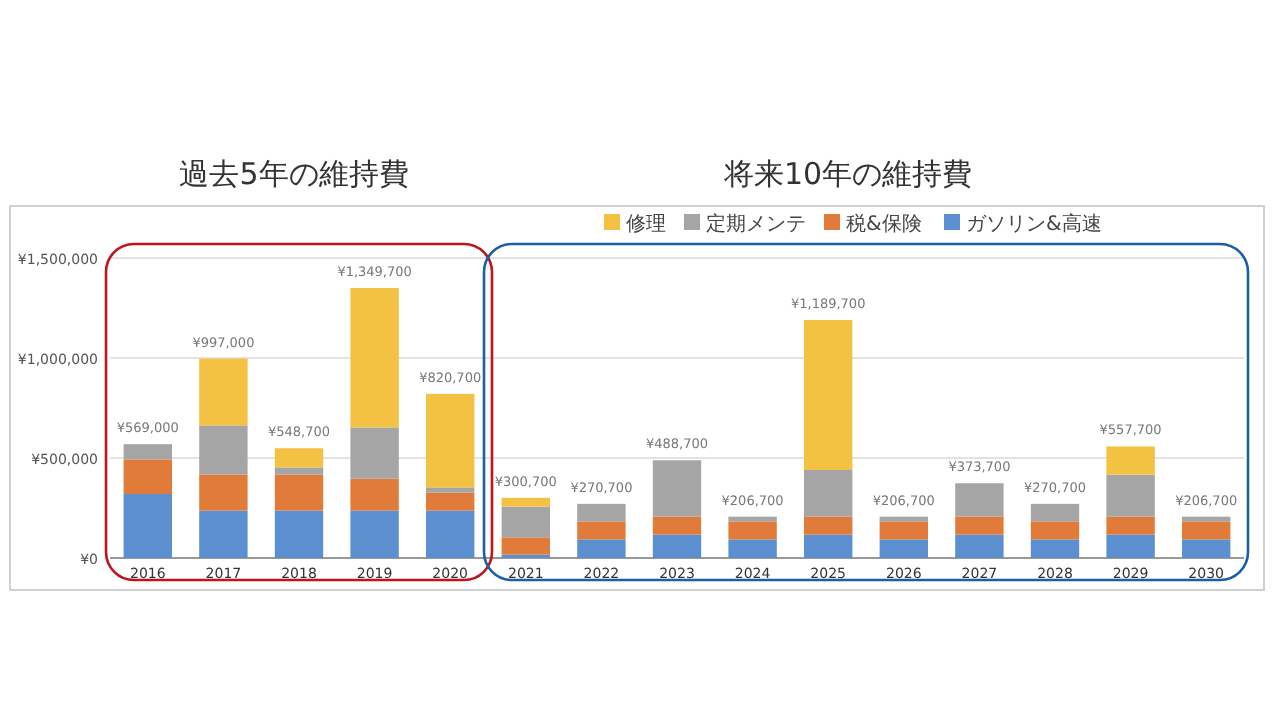 Image resolution: width=1280 pixels, height=720 pixels. What do you see at coordinates (756, 224) in the screenshot?
I see `legend-label: 定期メンテ` at bounding box center [756, 224].